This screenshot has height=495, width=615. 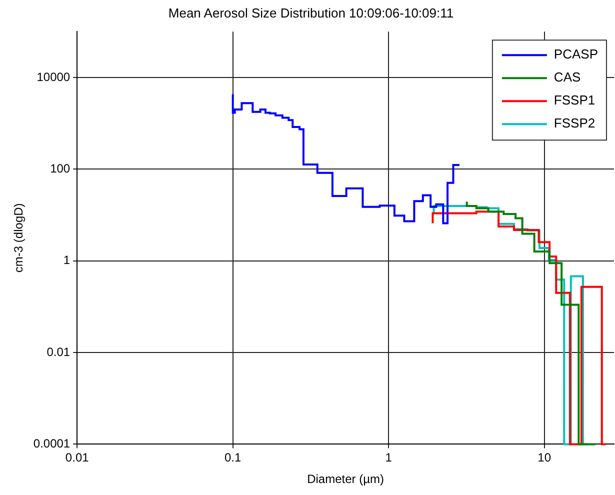 I want to click on chart-title: Mean Aerosol Size Distribution 10:09:06-10:09:11, so click(x=311, y=12).